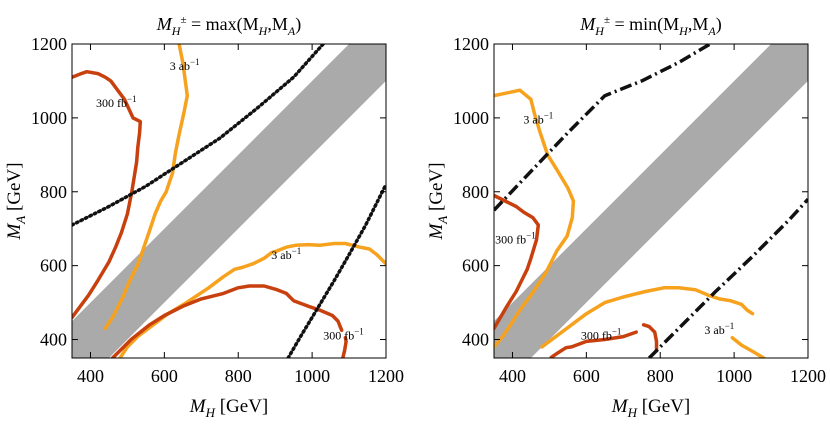  I want to click on chart-title: MH± = min(MH,MA), so click(650, 26).